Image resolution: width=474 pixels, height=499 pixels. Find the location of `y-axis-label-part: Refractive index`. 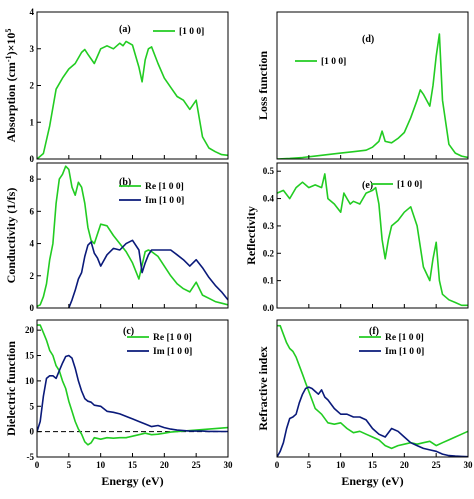

y-axis-label-part: Refractive index is located at coordinates (263, 388).